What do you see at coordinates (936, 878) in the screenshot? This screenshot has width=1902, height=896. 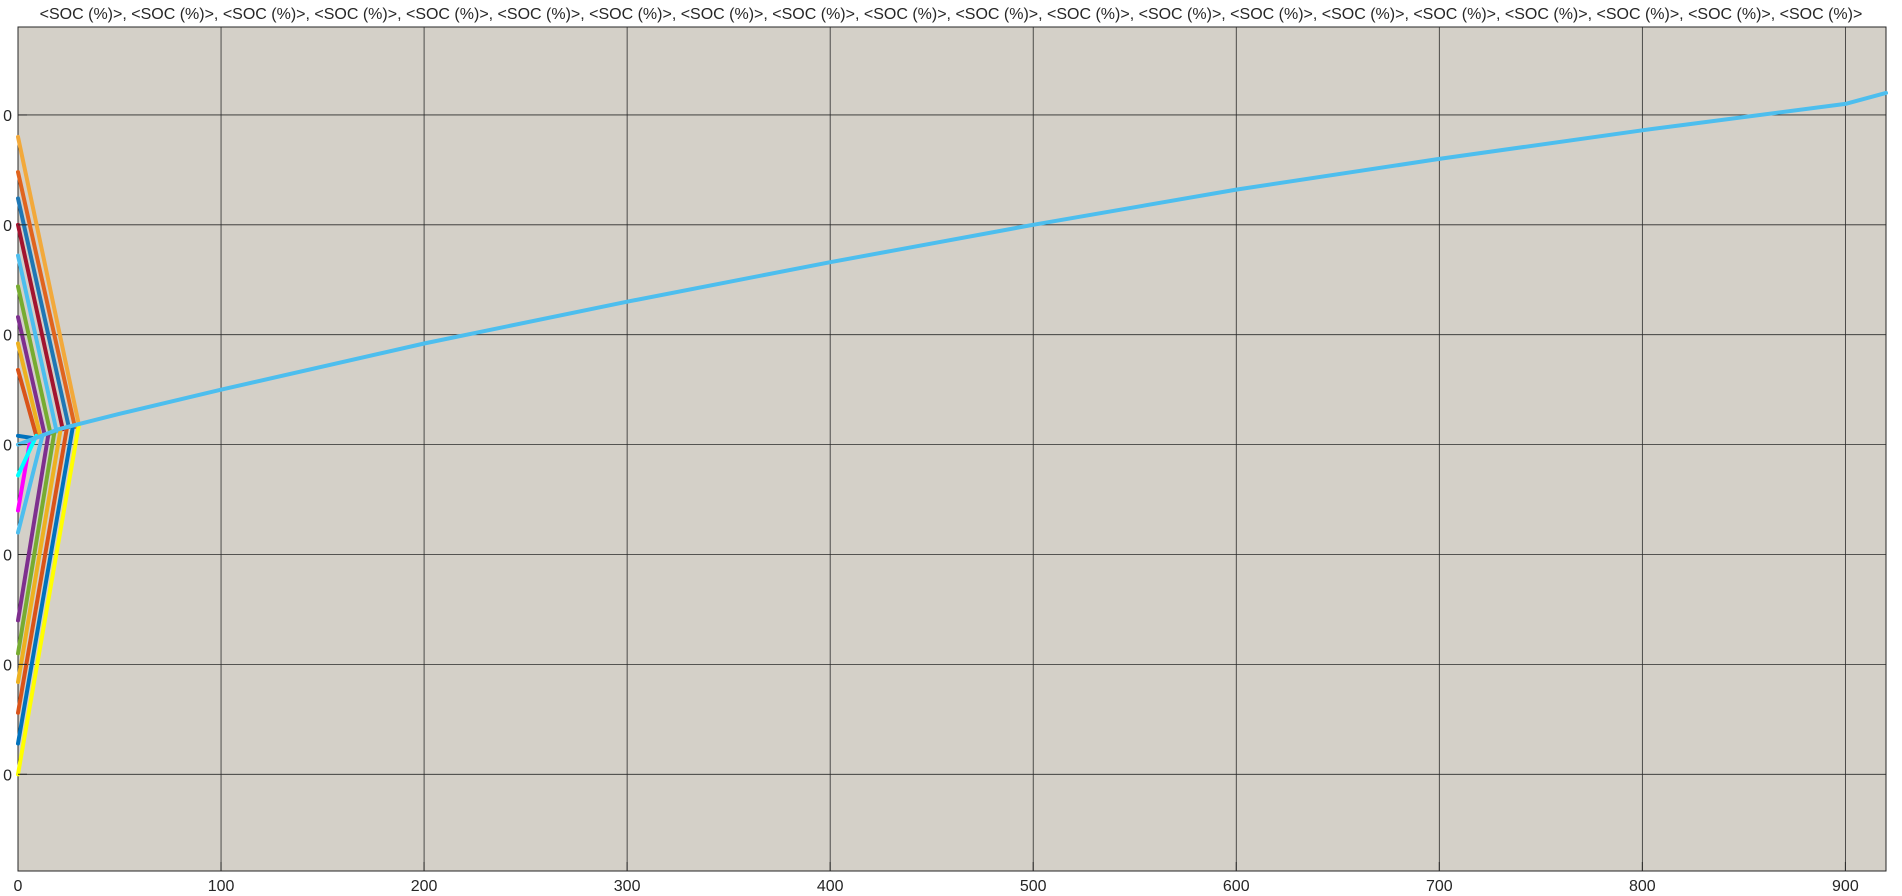 I see `x-axis-ticks: 0 100 200 300 400 500 600 700 800 900` at bounding box center [936, 878].